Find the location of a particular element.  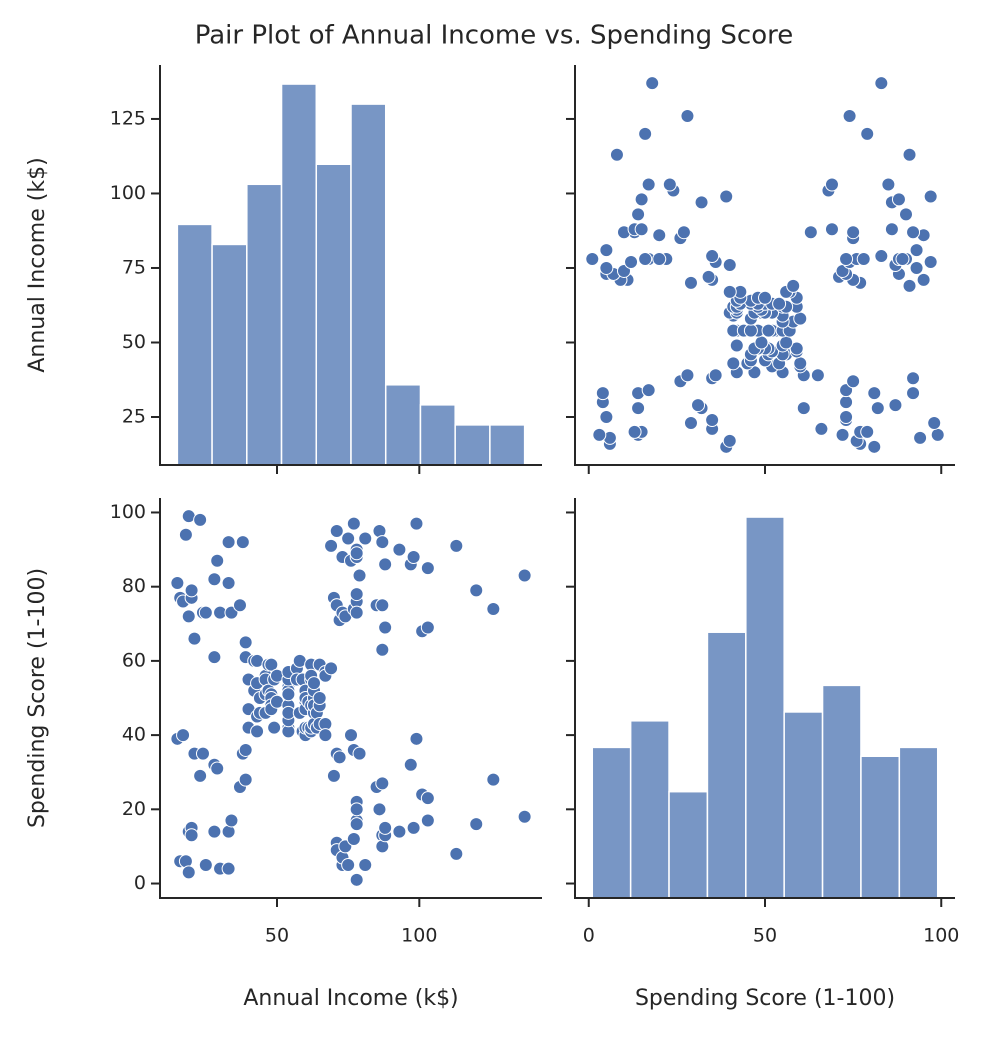

y-tick-label: 125 is located at coordinates (128, 118).